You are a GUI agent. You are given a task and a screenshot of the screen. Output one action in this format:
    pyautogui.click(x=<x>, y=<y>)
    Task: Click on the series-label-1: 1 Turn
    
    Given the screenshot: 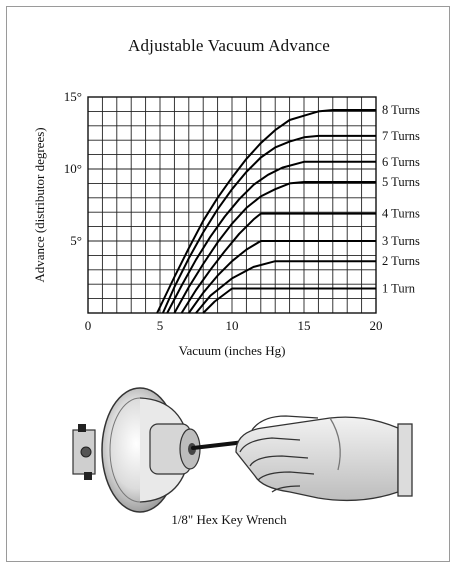 What is the action you would take?
    pyautogui.click(x=399, y=289)
    